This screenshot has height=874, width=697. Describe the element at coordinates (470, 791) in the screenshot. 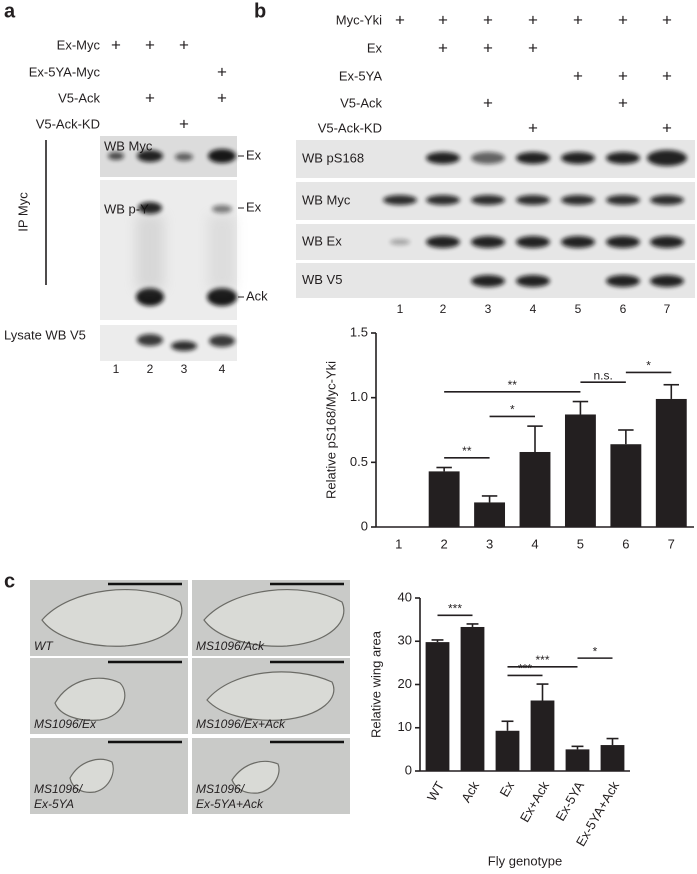

I see `x-tick-label: Ack` at that location.